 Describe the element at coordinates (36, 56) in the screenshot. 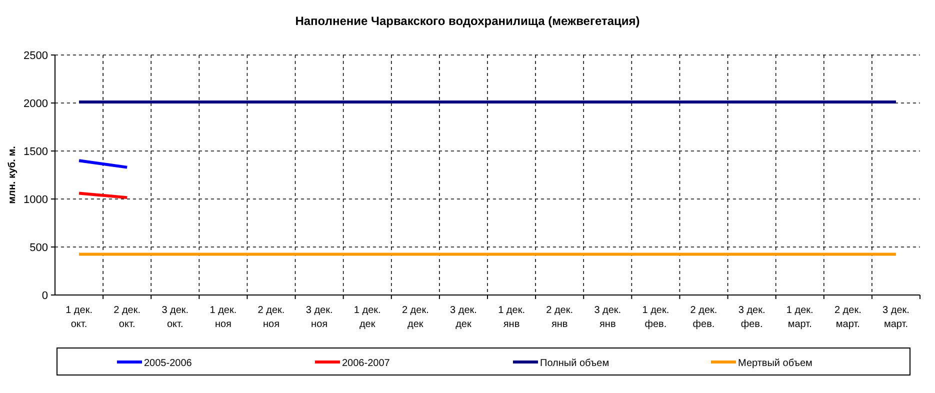

I see `y-tick-label: 2500` at that location.